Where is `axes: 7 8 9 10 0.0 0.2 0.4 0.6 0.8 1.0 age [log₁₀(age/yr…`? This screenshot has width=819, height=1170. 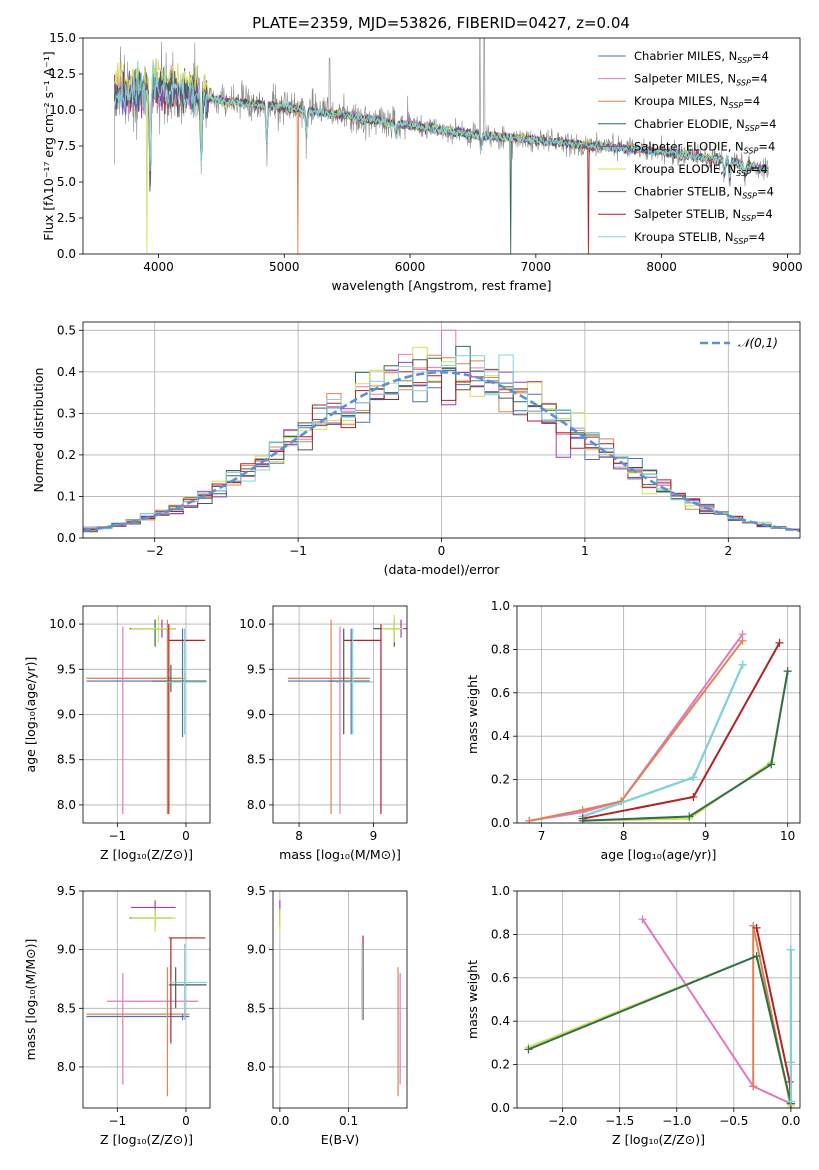 axes: 7 8 9 10 0.0 0.2 0.4 0.6 0.8 1.0 age [log₁₀(age/yr… is located at coordinates (633, 730).